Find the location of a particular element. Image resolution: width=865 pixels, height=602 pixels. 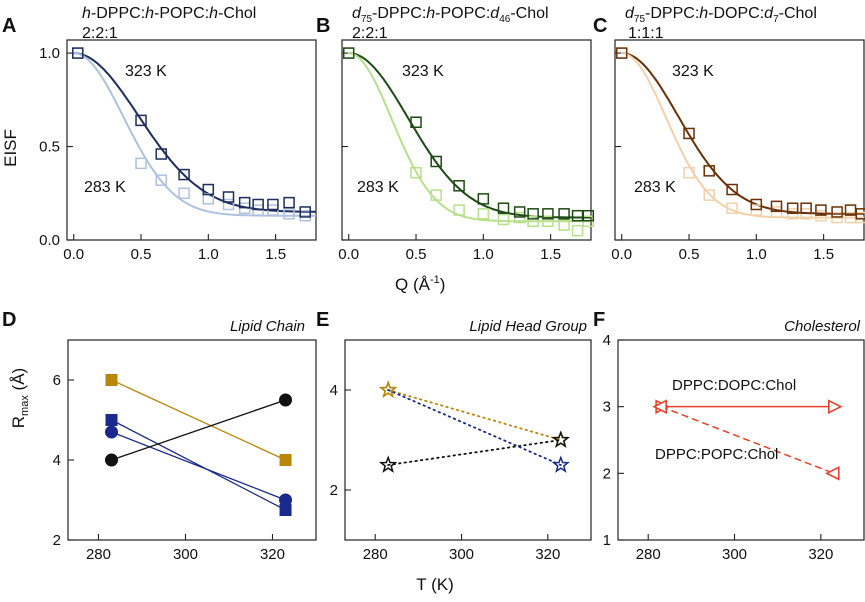

panel-A-frame is located at coordinates (191, 140).